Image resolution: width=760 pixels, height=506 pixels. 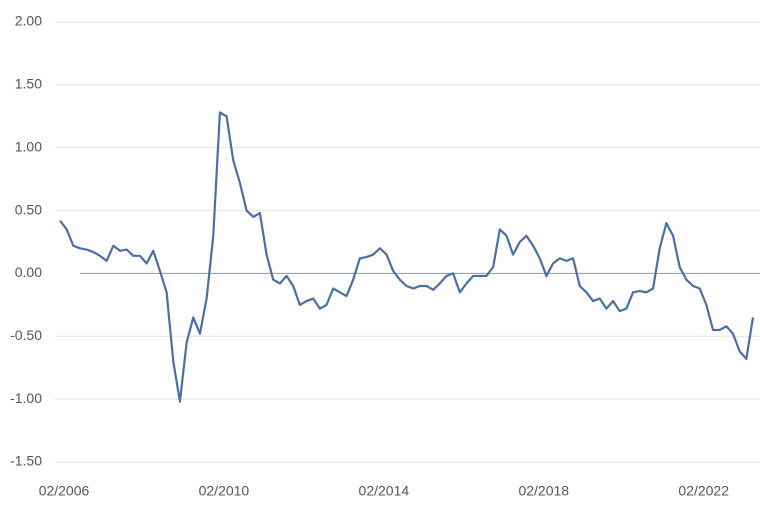 I want to click on x-tick-label: 02/2006, so click(x=64, y=491).